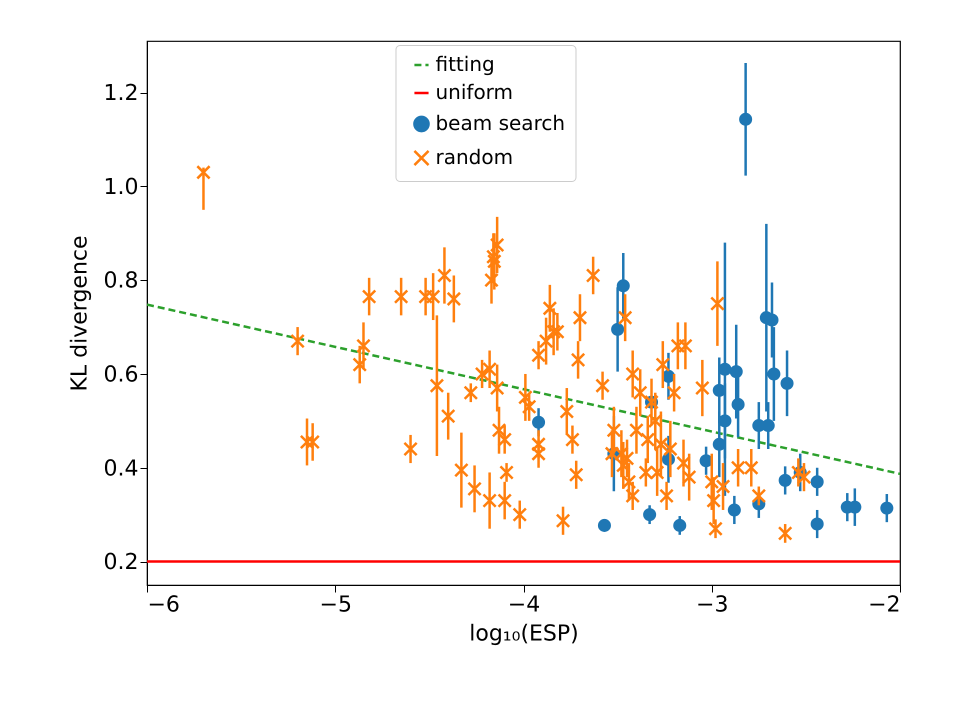 This screenshot has width=960, height=720. I want to click on legend-label: fitting, so click(465, 64).